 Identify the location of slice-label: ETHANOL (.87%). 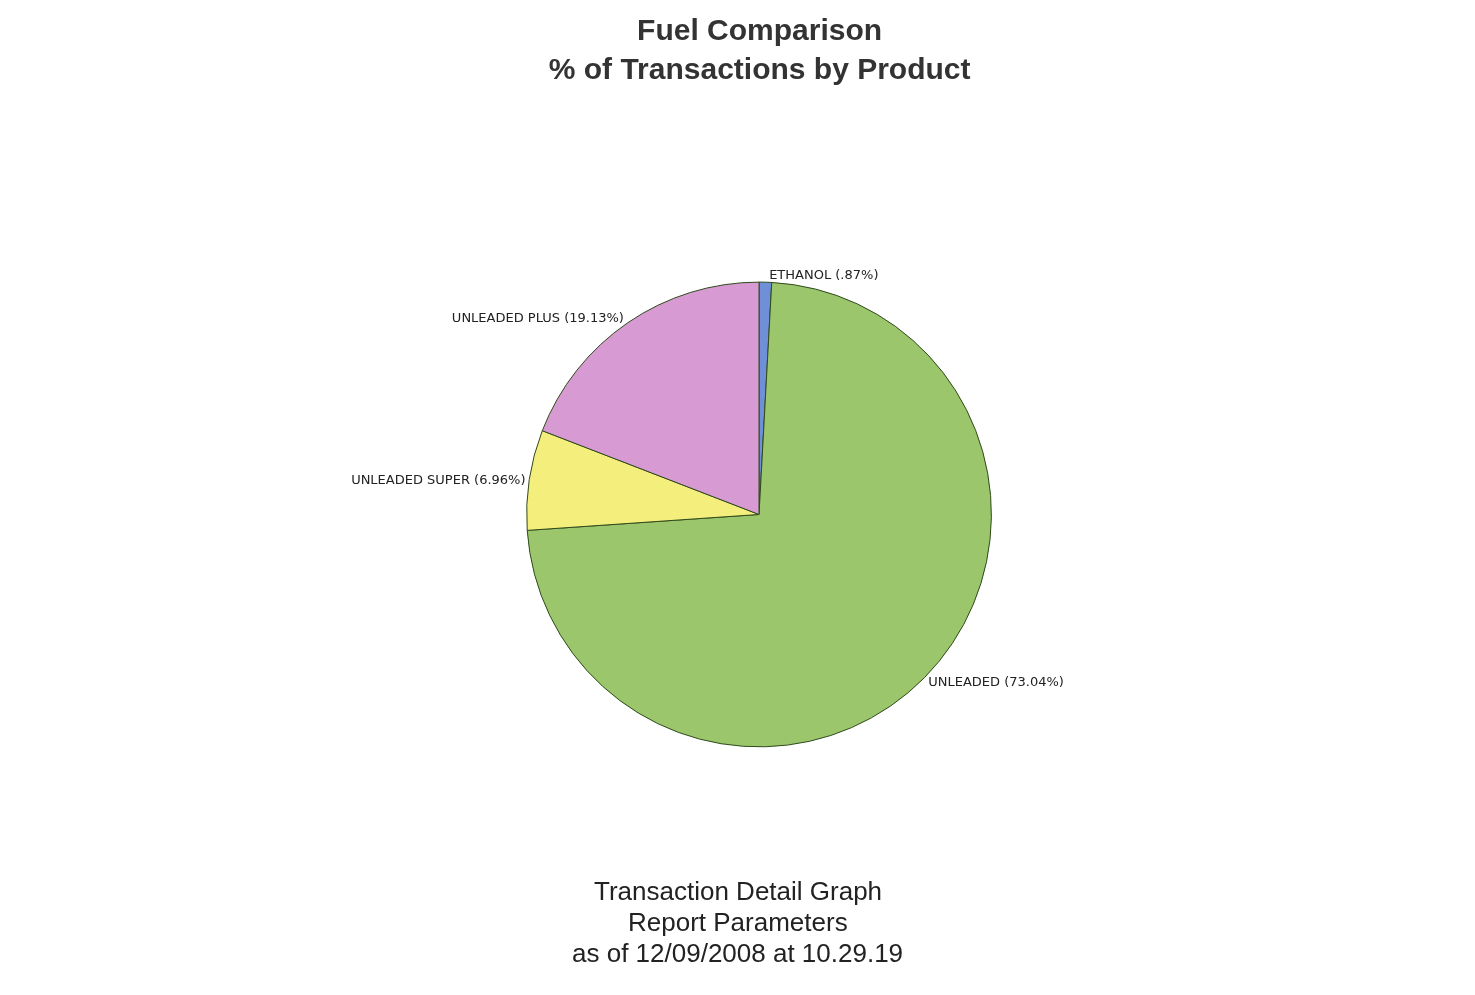
(824, 275).